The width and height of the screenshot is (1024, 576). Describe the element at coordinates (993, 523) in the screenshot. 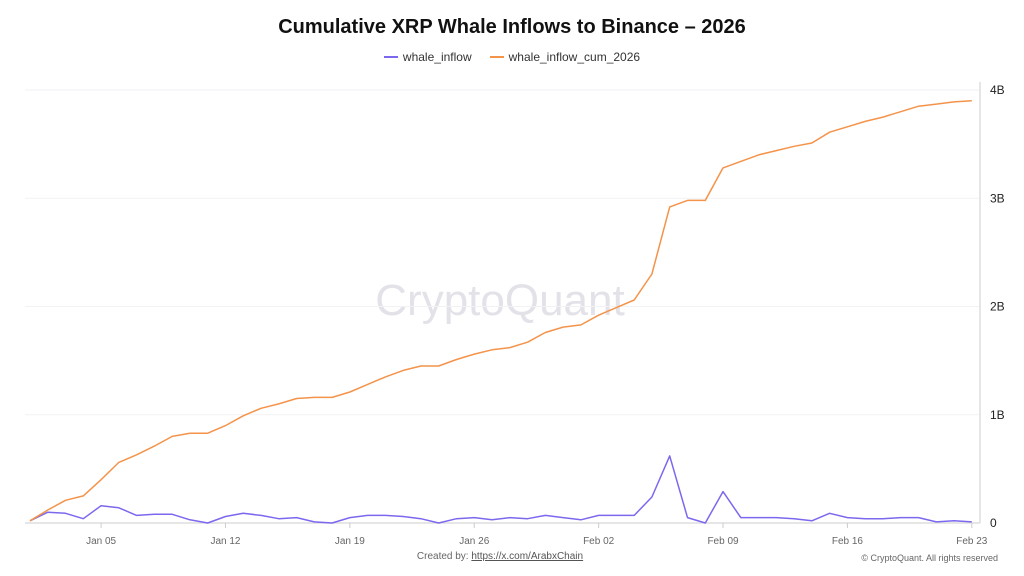

I see `y-tick-label: 0` at that location.